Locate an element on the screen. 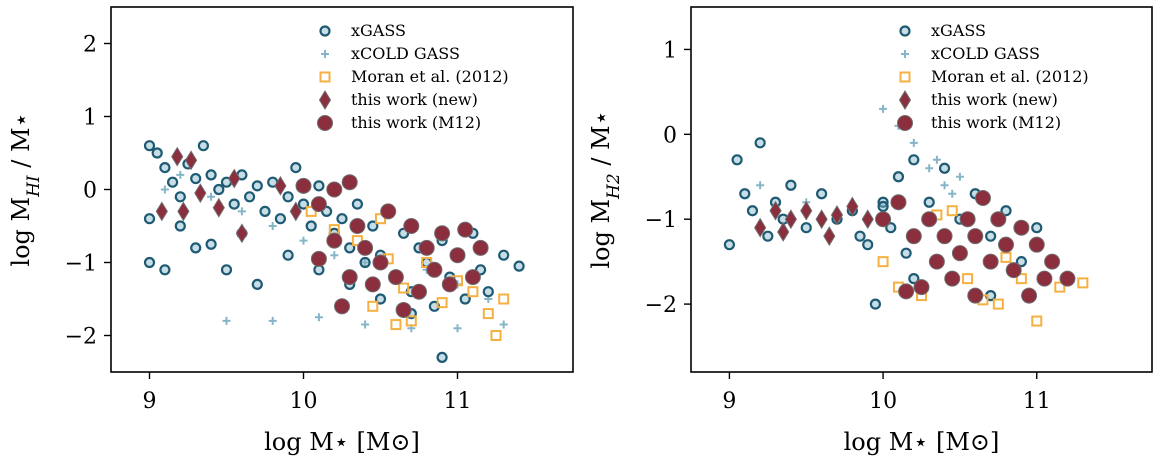 The height and width of the screenshot is (461, 1154). legend-label: Moran et al. (2012) is located at coordinates (430, 76).